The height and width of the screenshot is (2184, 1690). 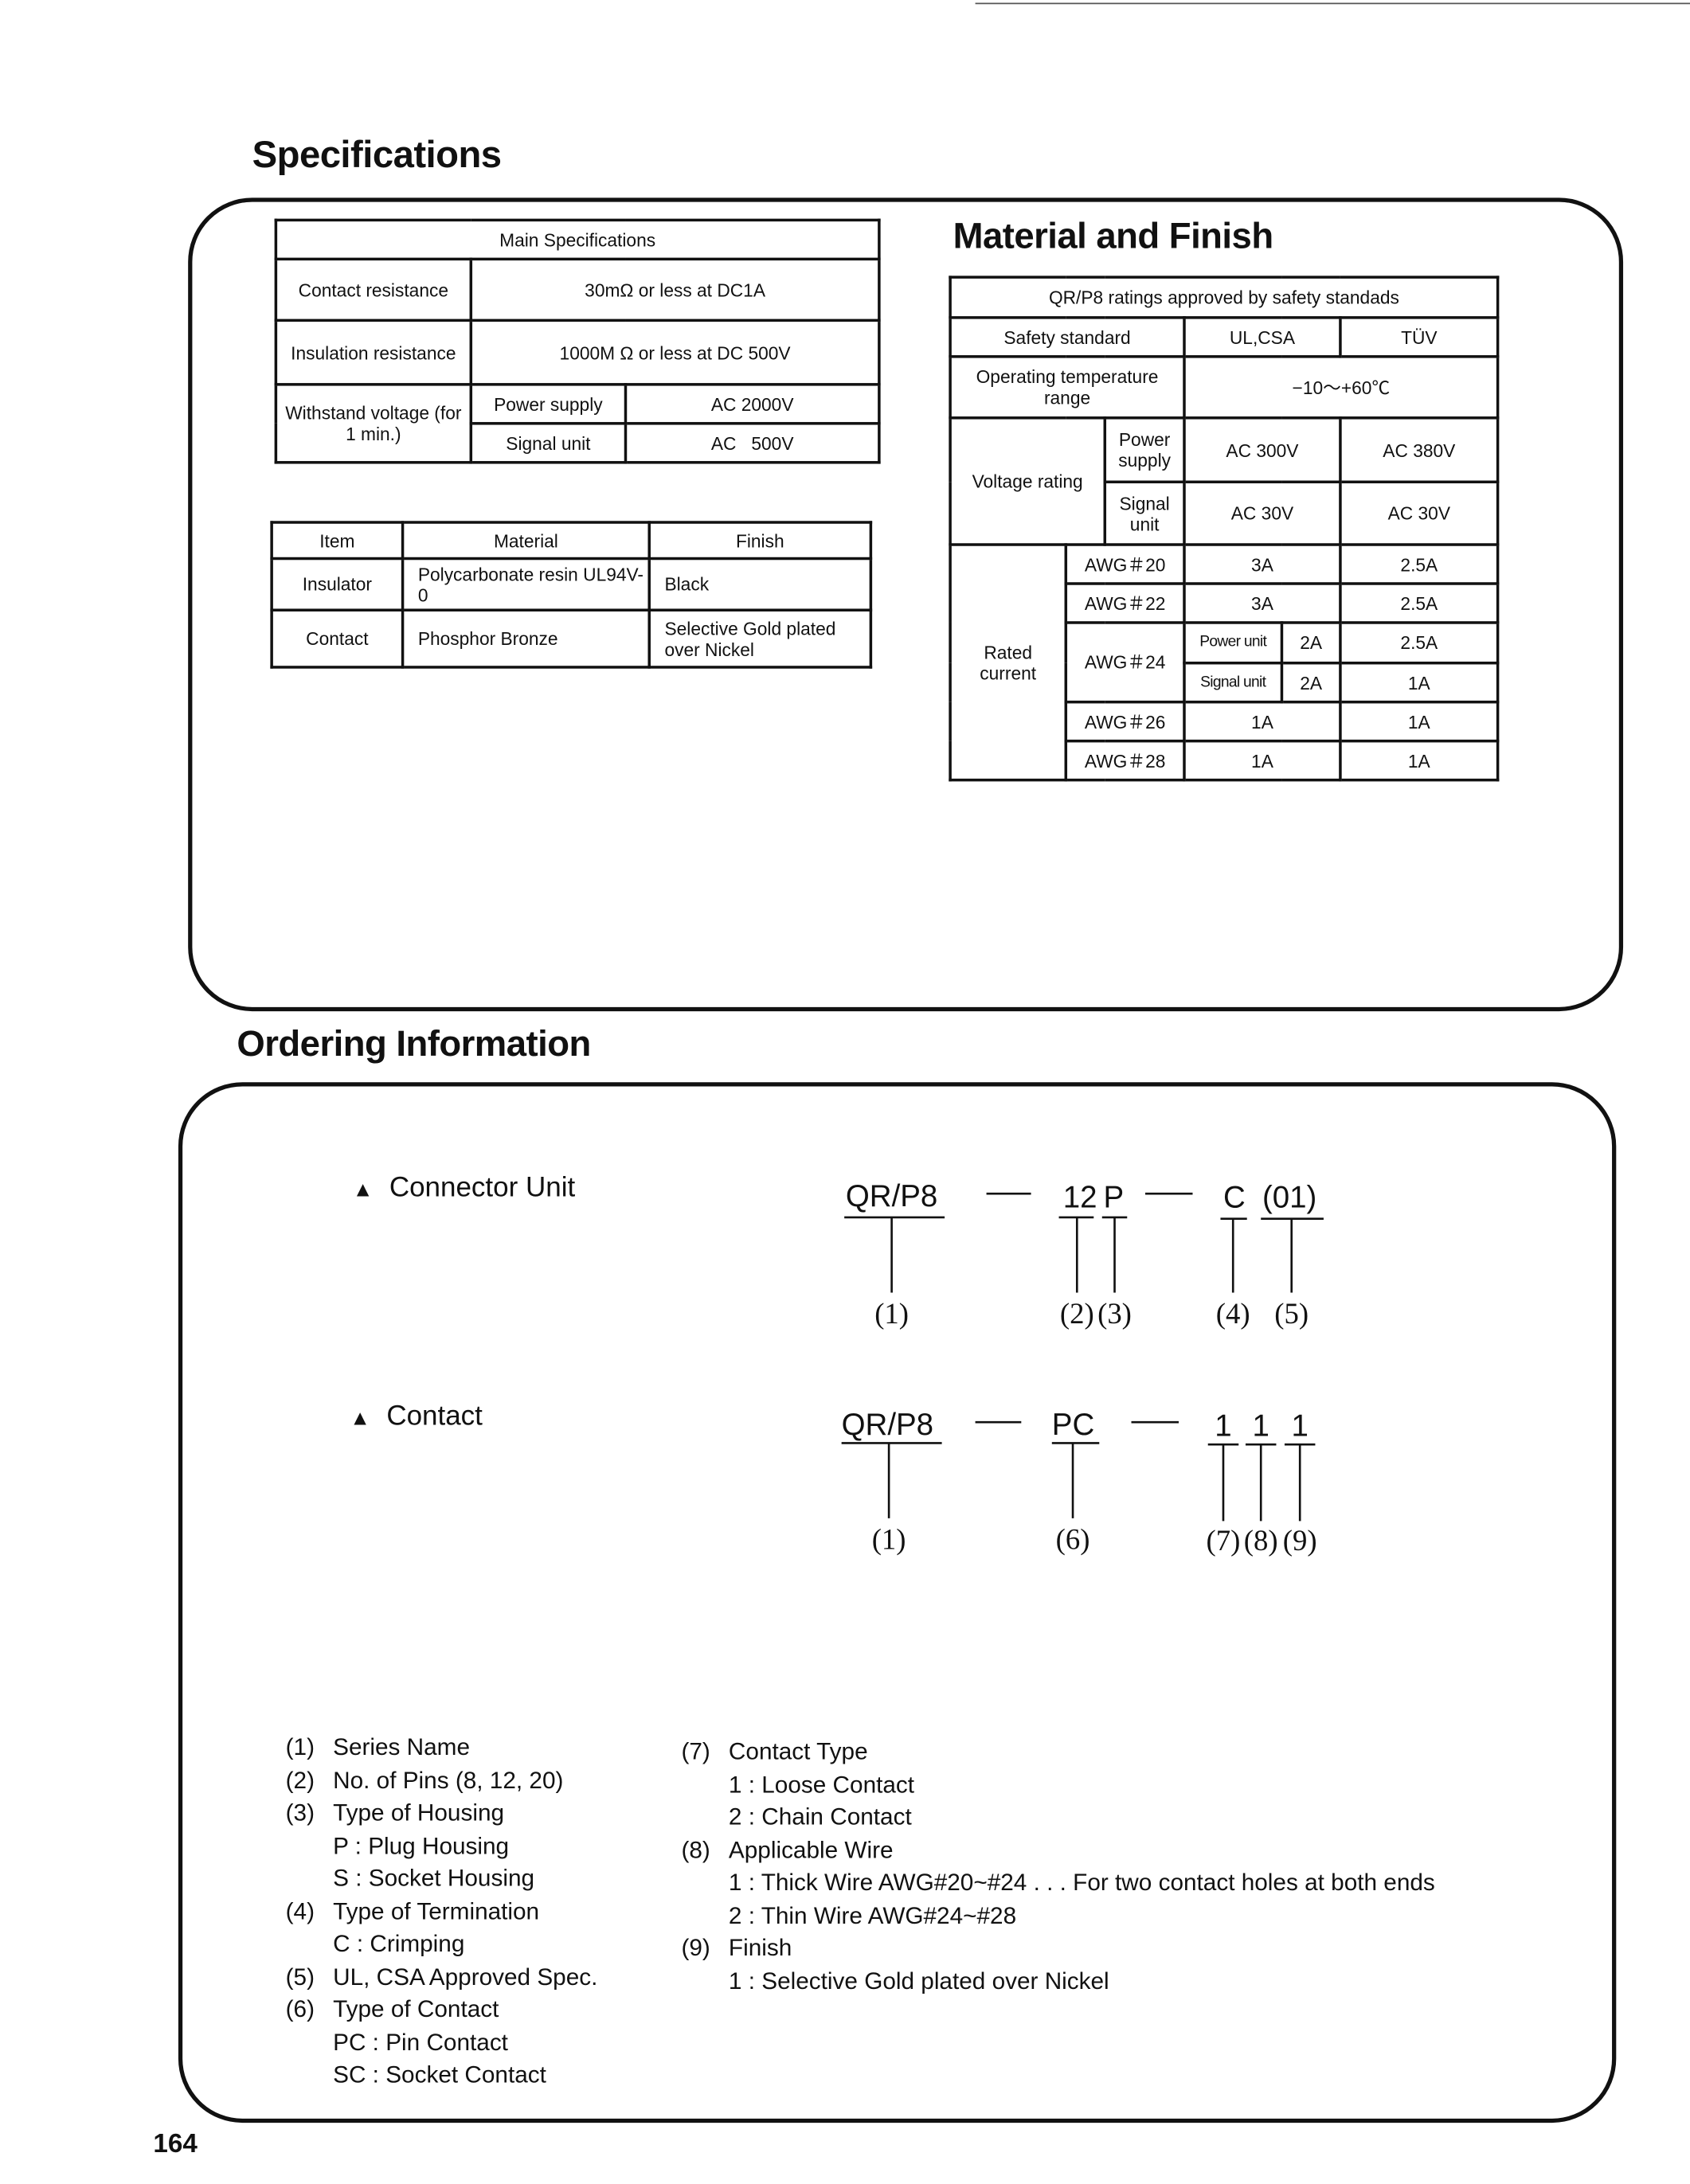 I want to click on callout-label: (1), so click(x=891, y=1313).